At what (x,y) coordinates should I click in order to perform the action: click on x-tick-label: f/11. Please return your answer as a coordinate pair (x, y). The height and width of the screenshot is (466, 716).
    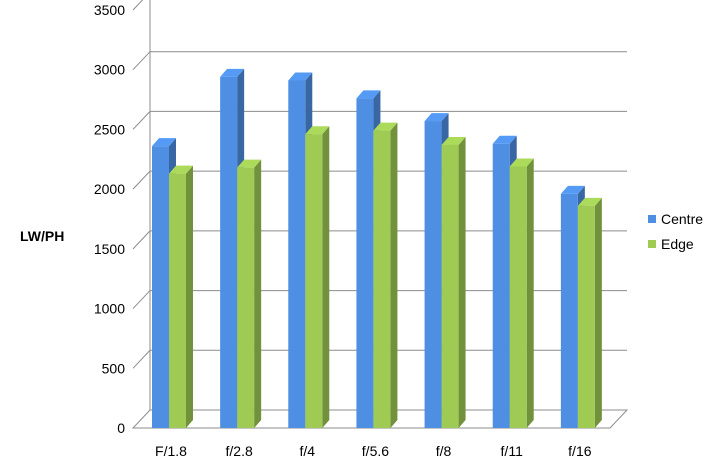
    Looking at the image, I should click on (512, 451).